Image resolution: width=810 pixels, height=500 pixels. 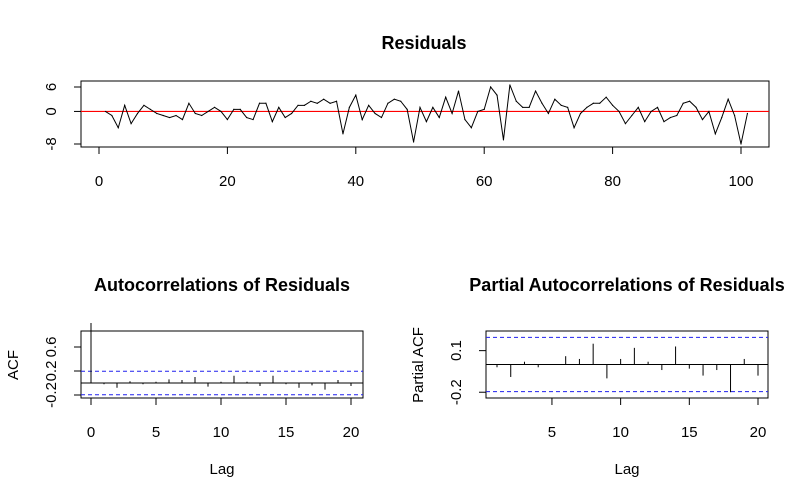 I want to click on x-tick-label: 60, so click(x=484, y=181).